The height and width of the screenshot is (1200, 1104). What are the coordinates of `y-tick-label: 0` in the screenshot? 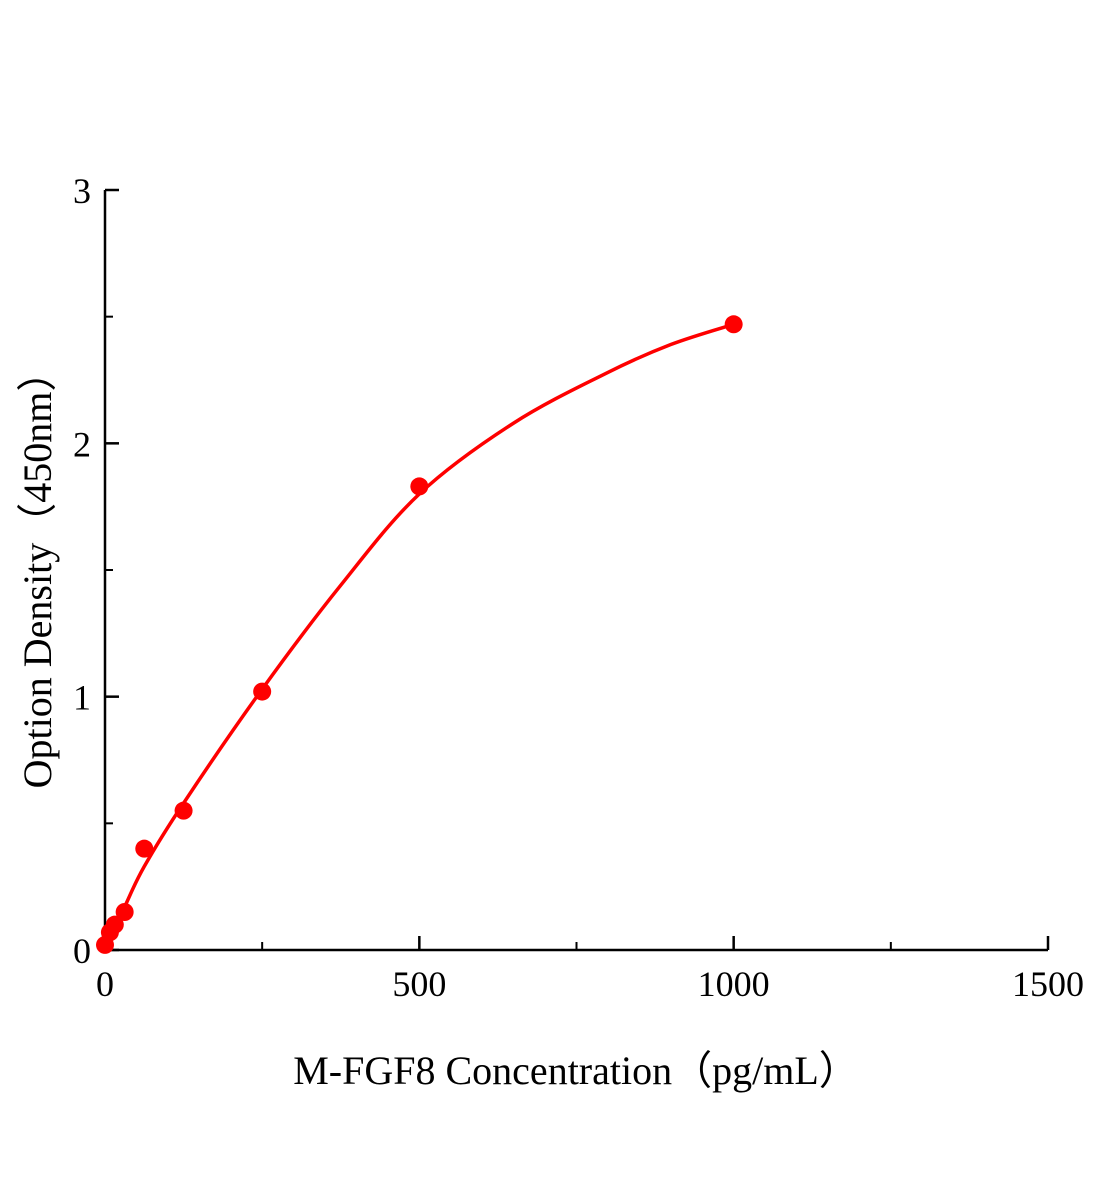 It's located at (82, 951).